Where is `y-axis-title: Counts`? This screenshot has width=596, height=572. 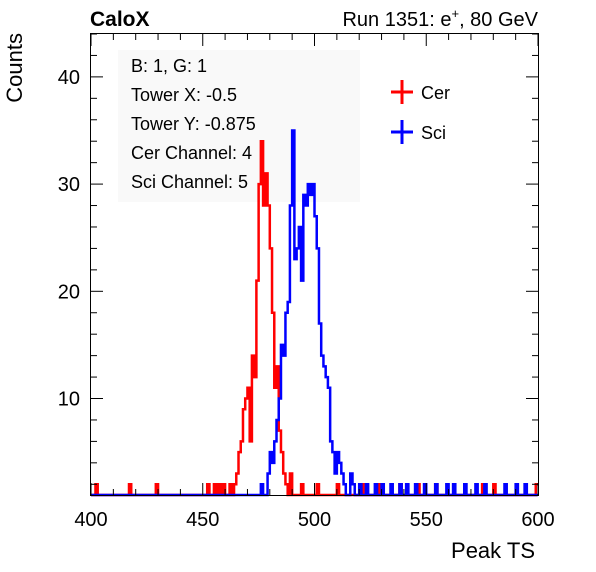 y-axis-title: Counts is located at coordinates (14, 68).